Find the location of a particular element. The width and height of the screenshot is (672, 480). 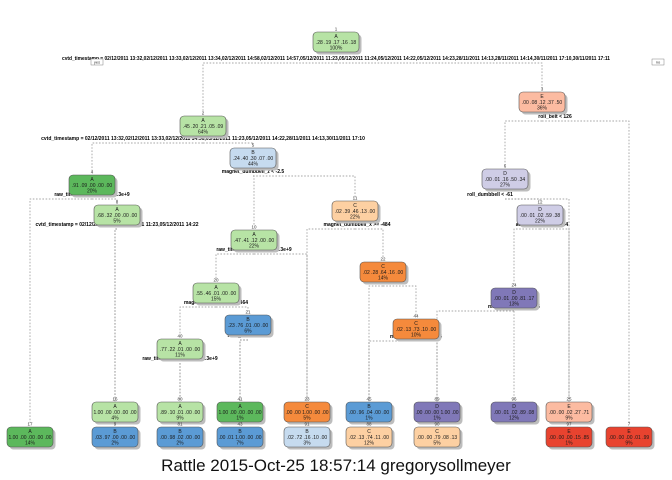

node-percent: 7% is located at coordinates (240, 444).